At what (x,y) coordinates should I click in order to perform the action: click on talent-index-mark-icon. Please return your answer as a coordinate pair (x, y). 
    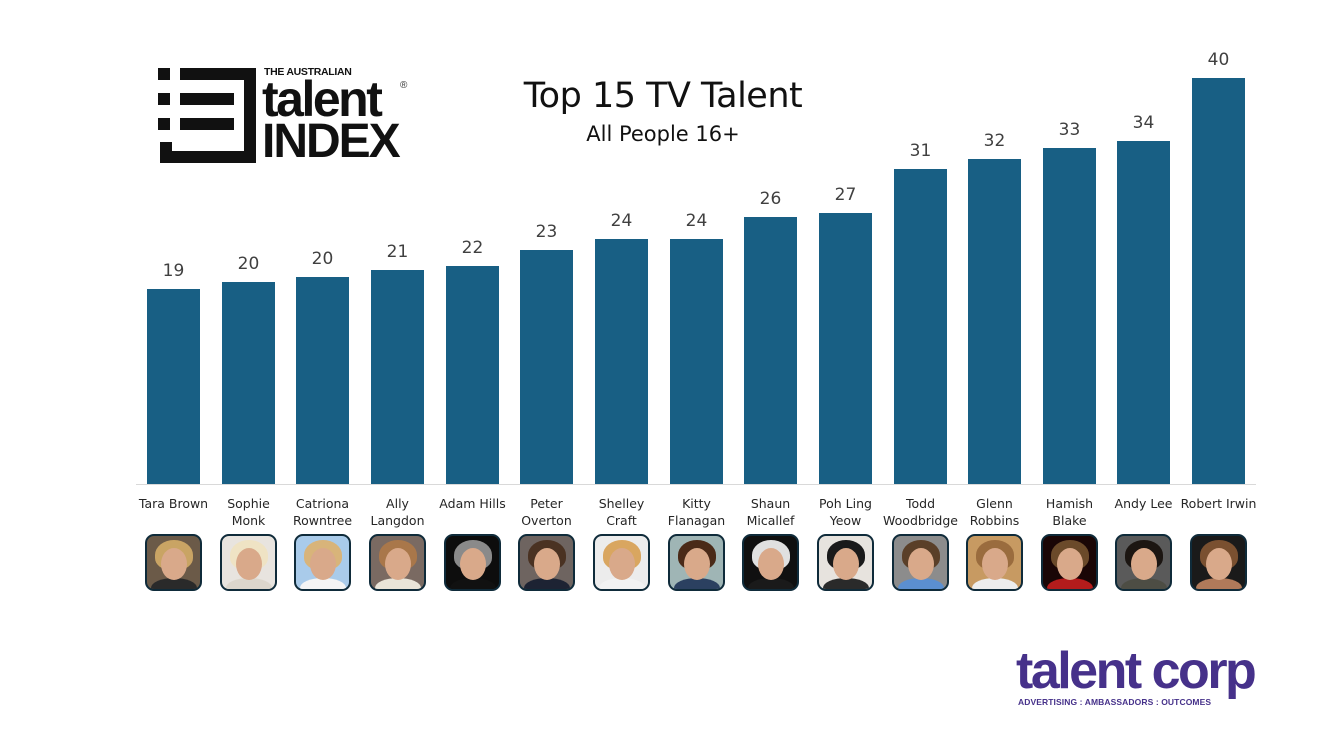
    Looking at the image, I should click on (207, 115).